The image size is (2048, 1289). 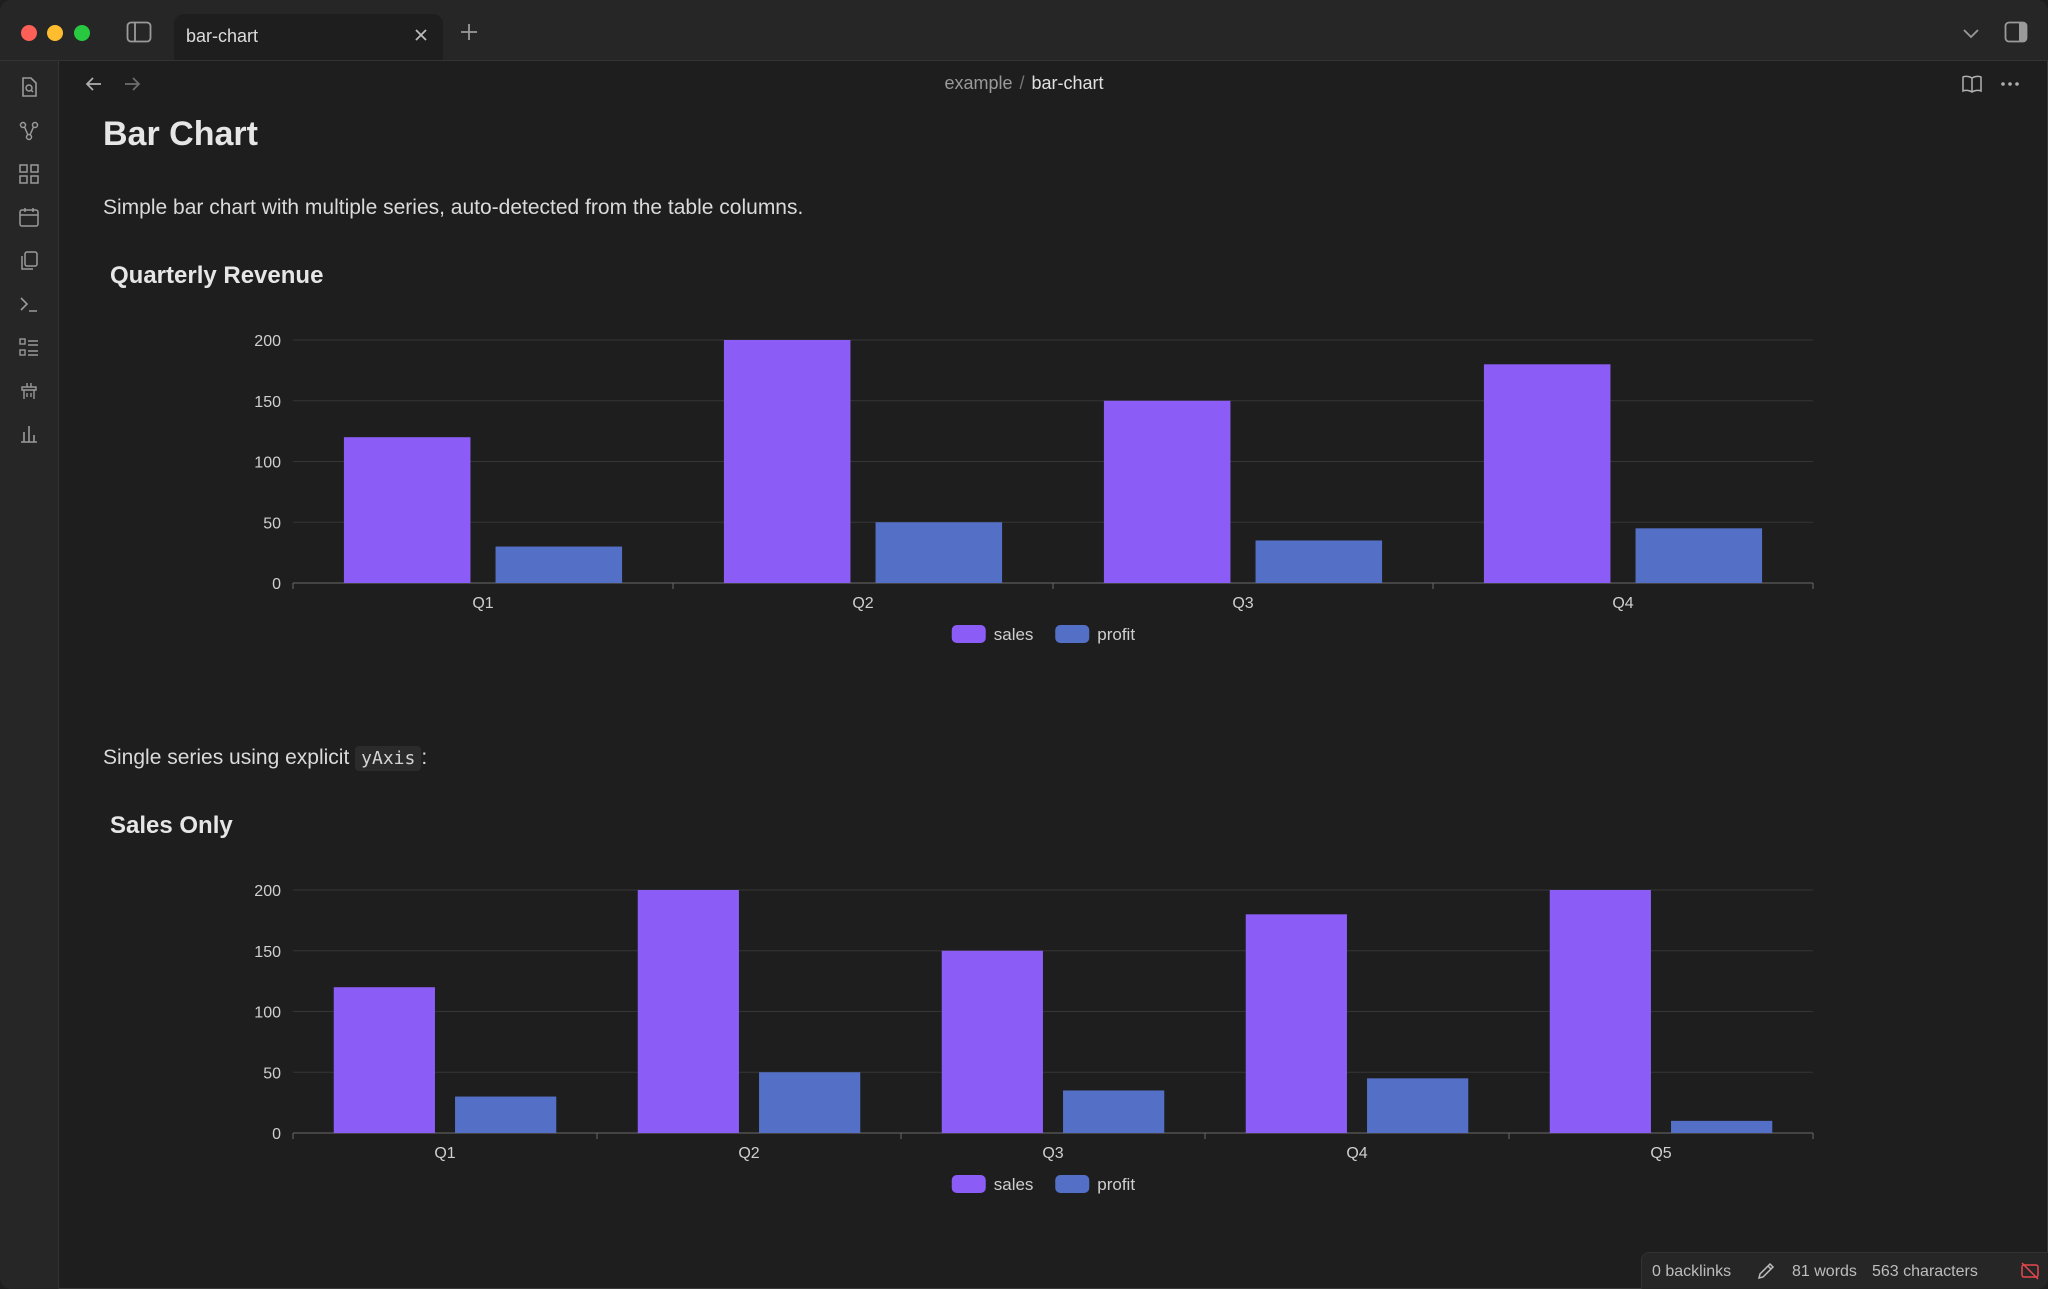 What do you see at coordinates (308, 37) in the screenshot?
I see `tab-bar-chart: bar-chart` at bounding box center [308, 37].